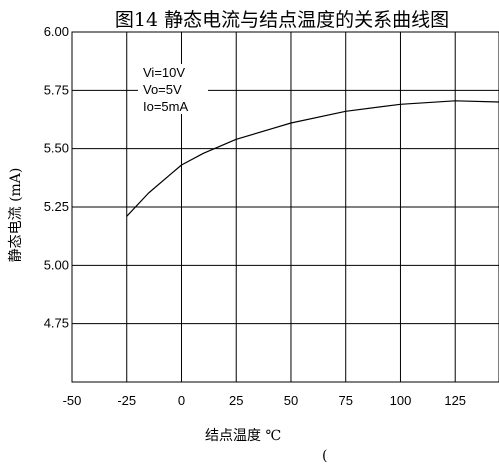 The width and height of the screenshot is (499, 467). I want to click on y-axis-label: 静态电流 (mA), so click(16, 215).